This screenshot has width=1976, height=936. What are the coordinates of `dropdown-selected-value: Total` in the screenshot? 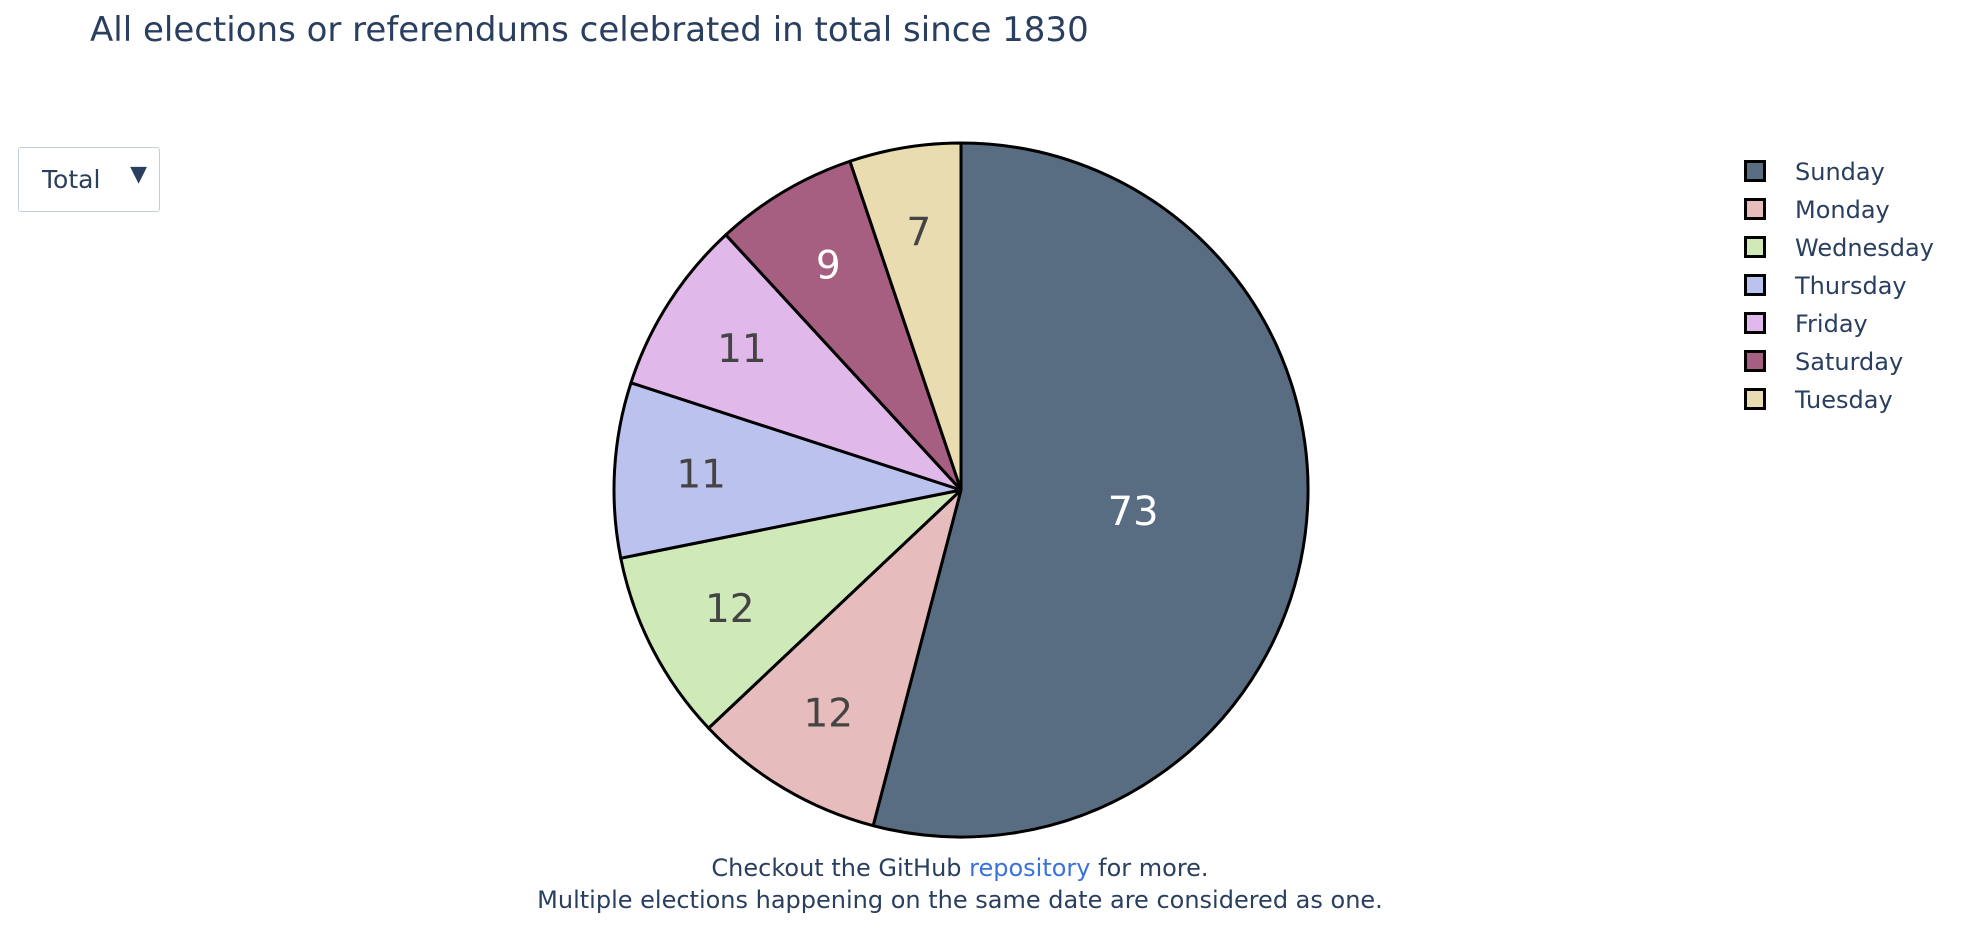 It's located at (71, 179).